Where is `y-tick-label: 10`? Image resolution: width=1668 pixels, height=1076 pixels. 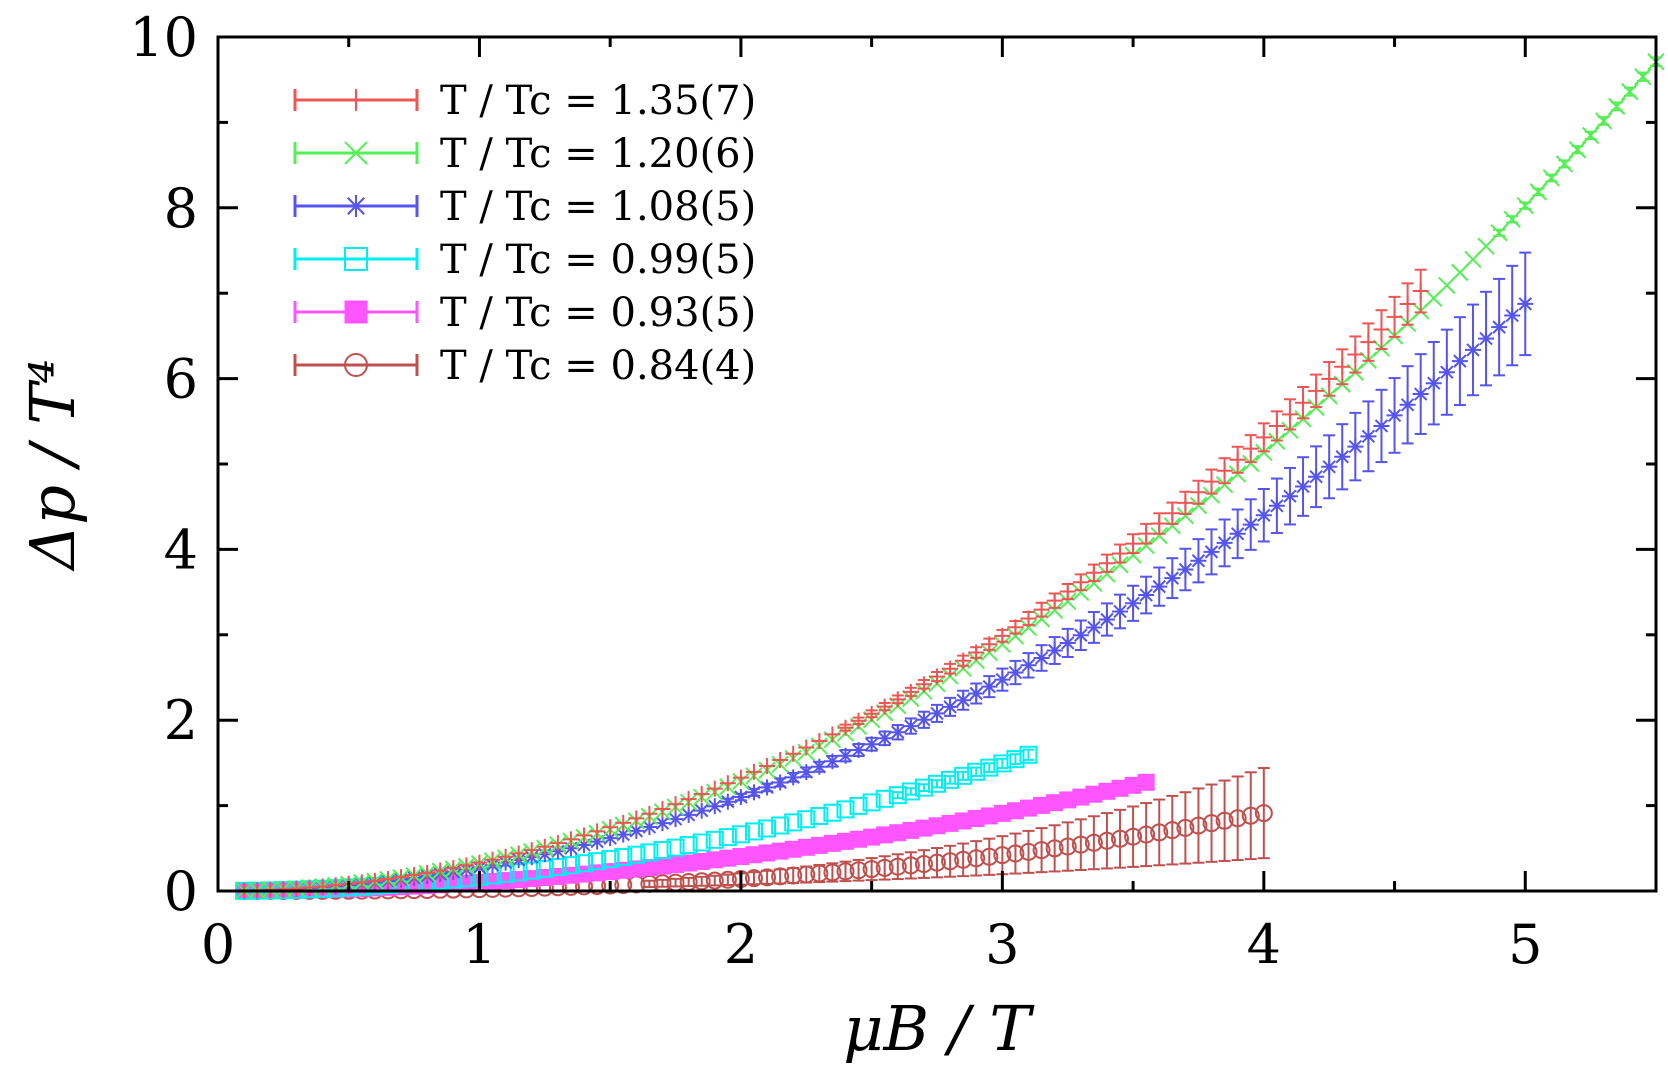
y-tick-label: 10 is located at coordinates (163, 37).